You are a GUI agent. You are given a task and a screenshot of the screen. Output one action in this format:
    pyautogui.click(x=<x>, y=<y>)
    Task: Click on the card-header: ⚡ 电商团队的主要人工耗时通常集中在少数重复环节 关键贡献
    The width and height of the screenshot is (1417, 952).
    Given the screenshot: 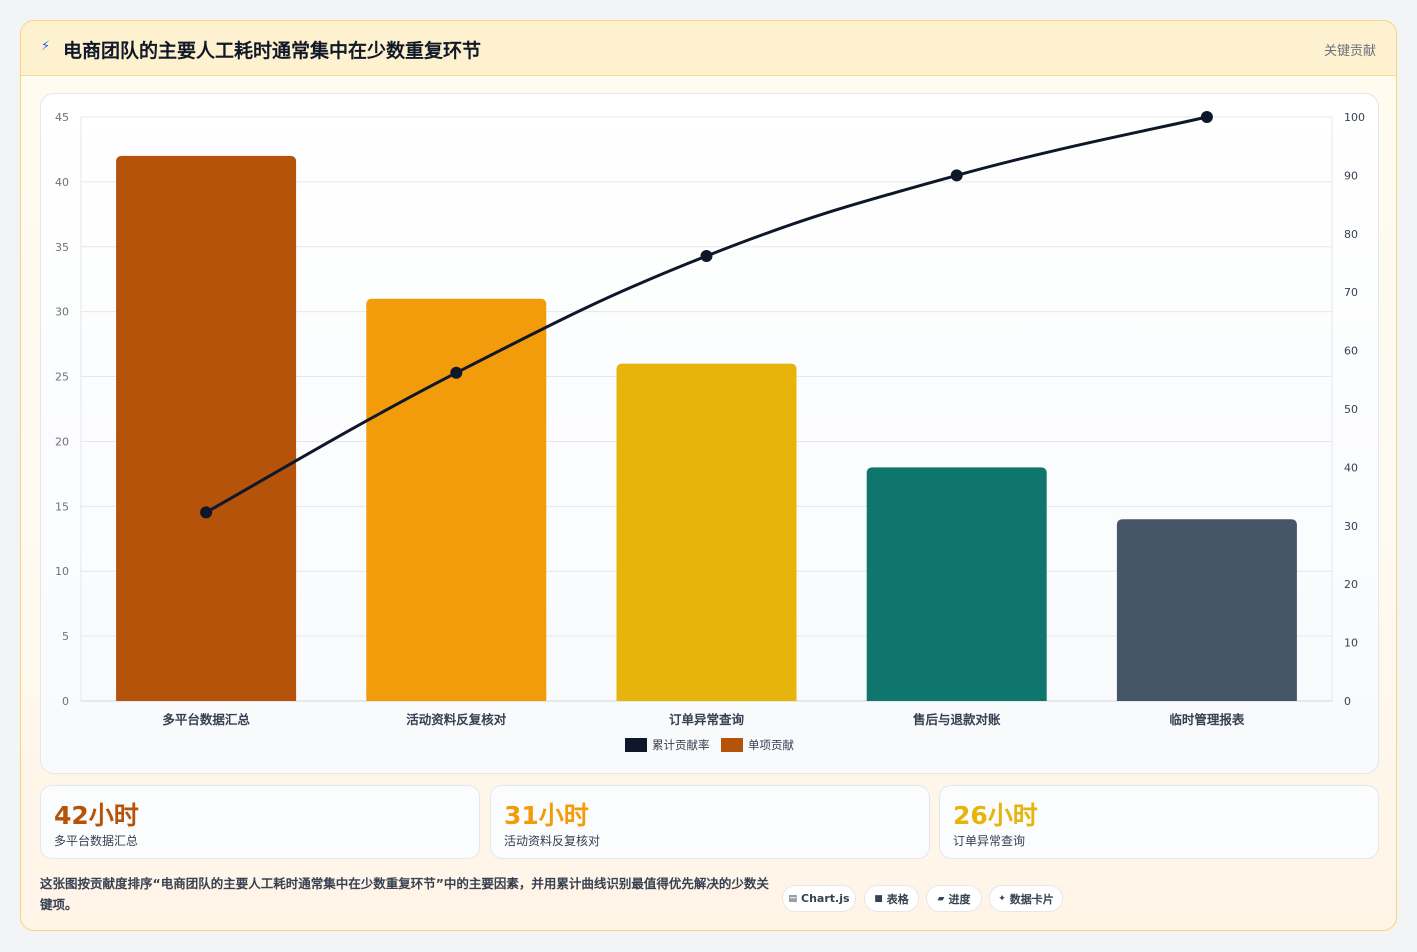 What is the action you would take?
    pyautogui.click(x=708, y=48)
    